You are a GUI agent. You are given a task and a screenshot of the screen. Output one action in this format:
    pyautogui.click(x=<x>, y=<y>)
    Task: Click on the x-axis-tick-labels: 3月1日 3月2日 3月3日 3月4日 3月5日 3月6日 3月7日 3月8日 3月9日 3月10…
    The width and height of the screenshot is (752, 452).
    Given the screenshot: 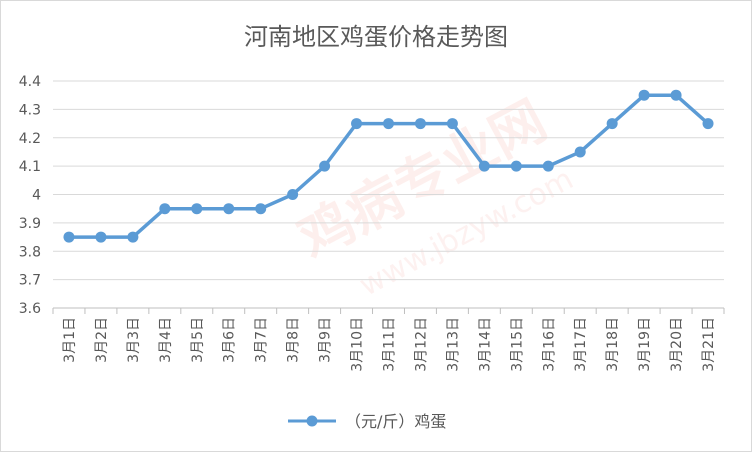 What is the action you would take?
    pyautogui.click(x=389, y=344)
    